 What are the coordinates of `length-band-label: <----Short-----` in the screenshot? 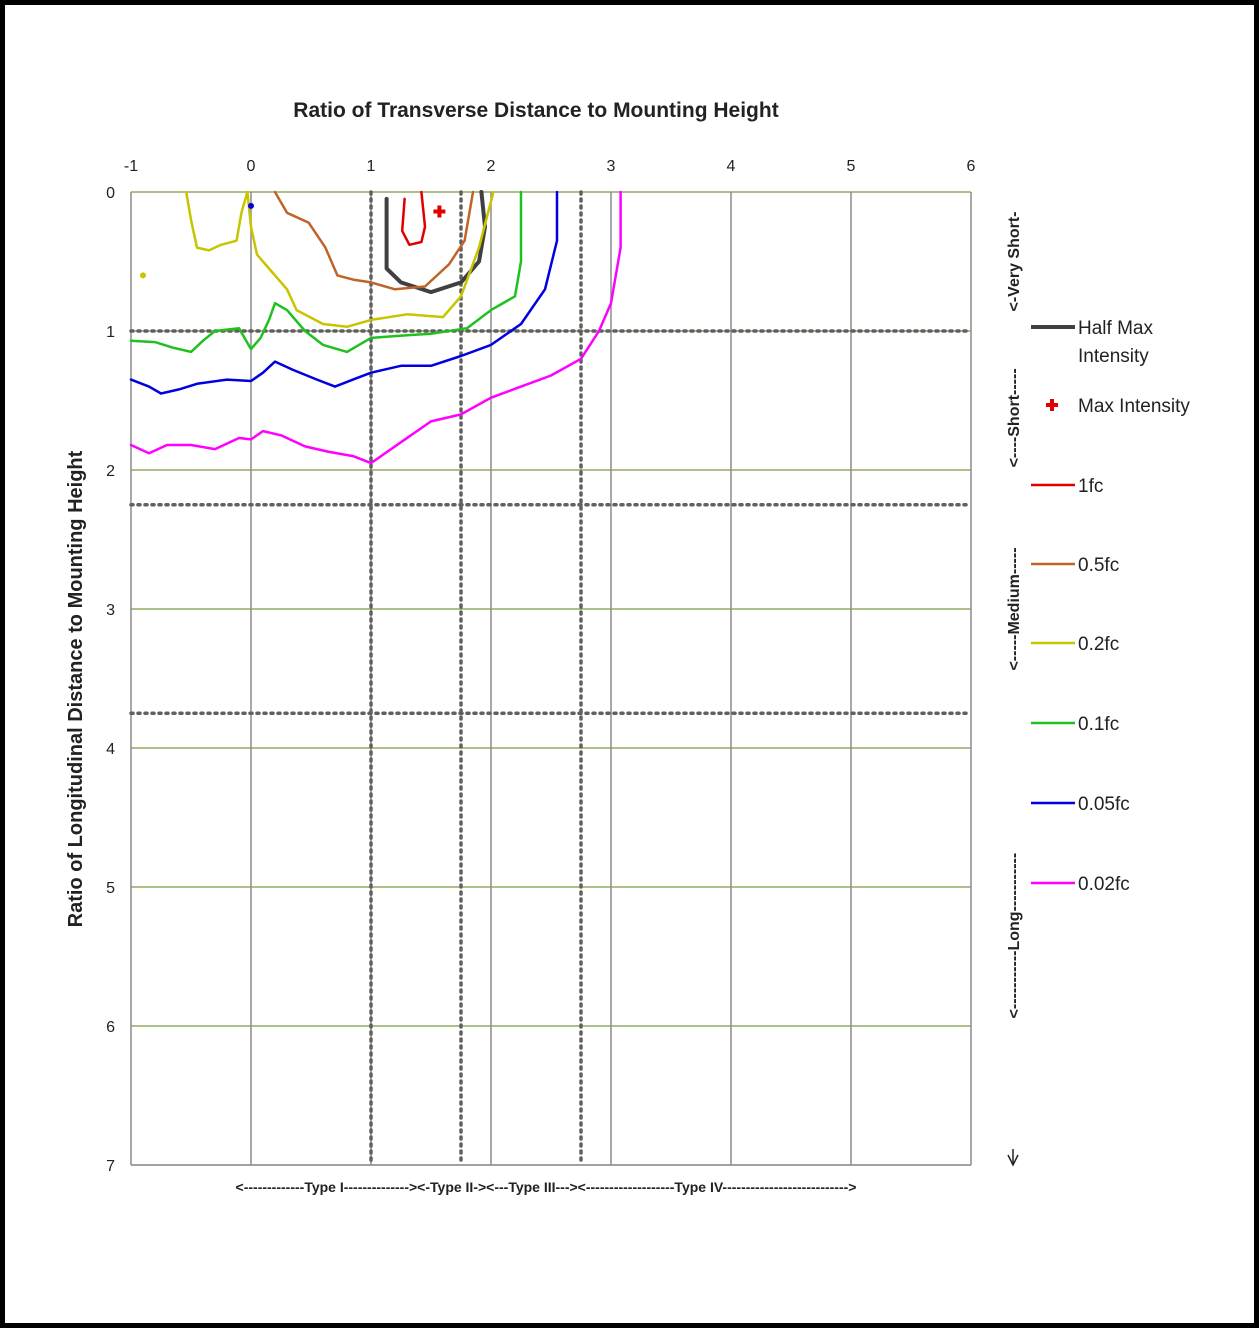 It's located at (1014, 417).